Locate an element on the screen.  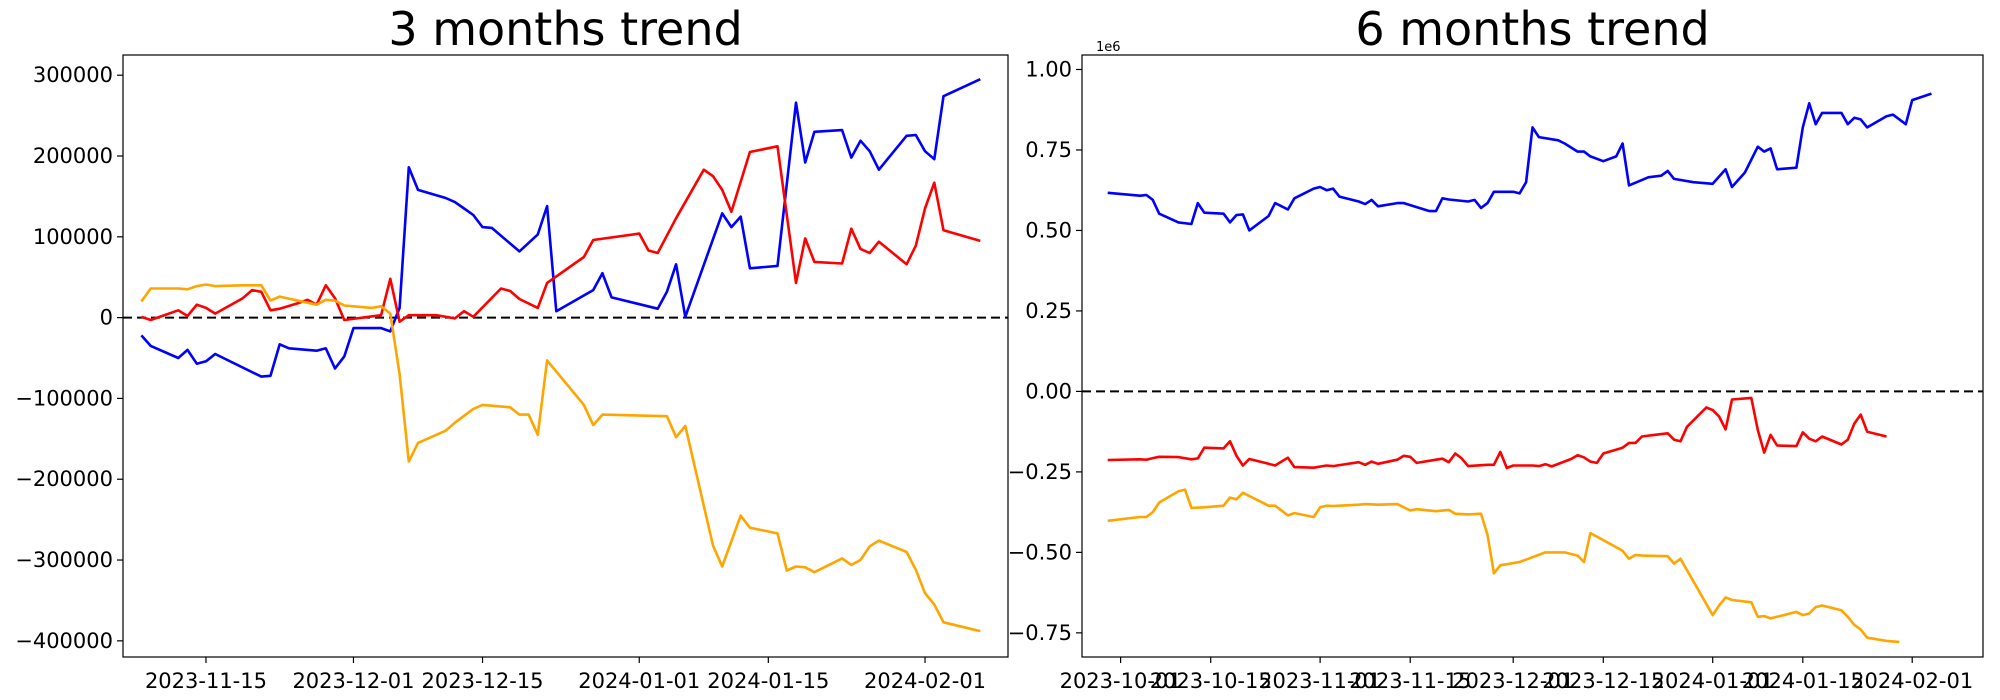
y-tick-label: −100000 is located at coordinates (64, 398).